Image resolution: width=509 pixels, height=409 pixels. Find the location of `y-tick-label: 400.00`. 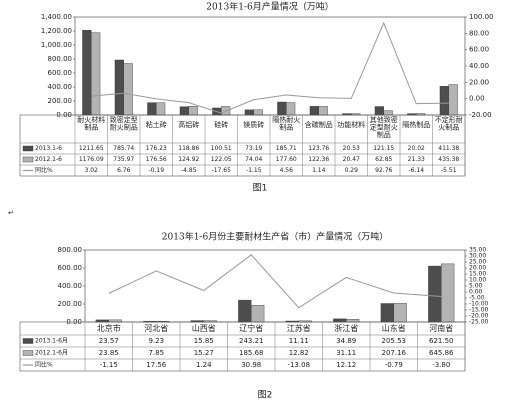

y-tick-label: 400.00 is located at coordinates (60, 87).